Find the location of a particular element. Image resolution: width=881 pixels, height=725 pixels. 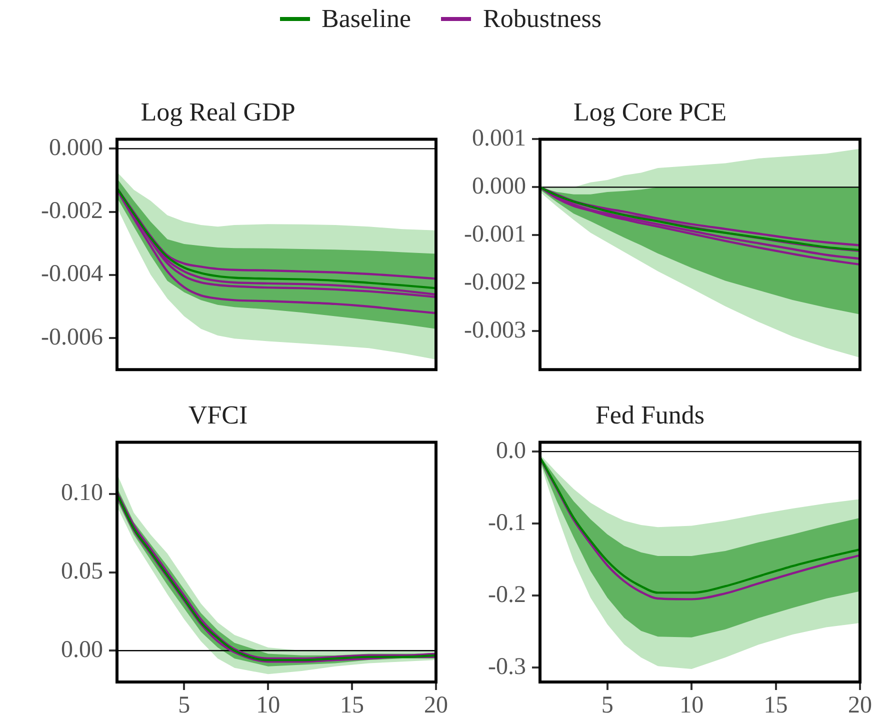

y-tick-label: -0.004 is located at coordinates (72, 274).